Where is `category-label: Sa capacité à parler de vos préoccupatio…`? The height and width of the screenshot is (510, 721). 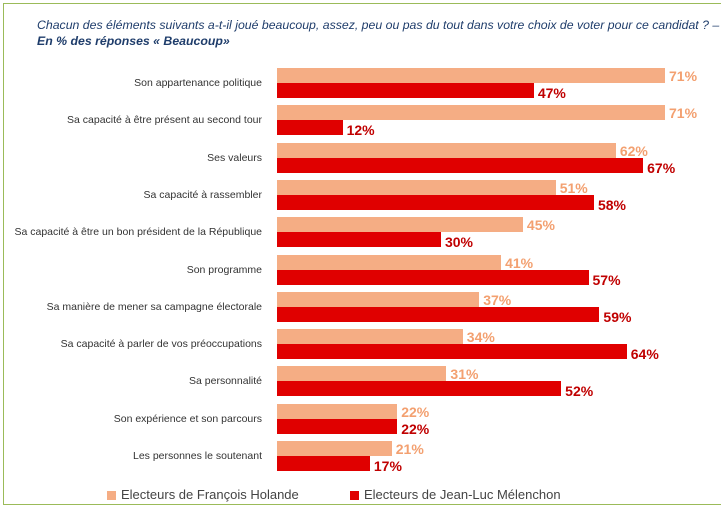 category-label: Sa capacité à parler de vos préoccupatio… is located at coordinates (161, 344).